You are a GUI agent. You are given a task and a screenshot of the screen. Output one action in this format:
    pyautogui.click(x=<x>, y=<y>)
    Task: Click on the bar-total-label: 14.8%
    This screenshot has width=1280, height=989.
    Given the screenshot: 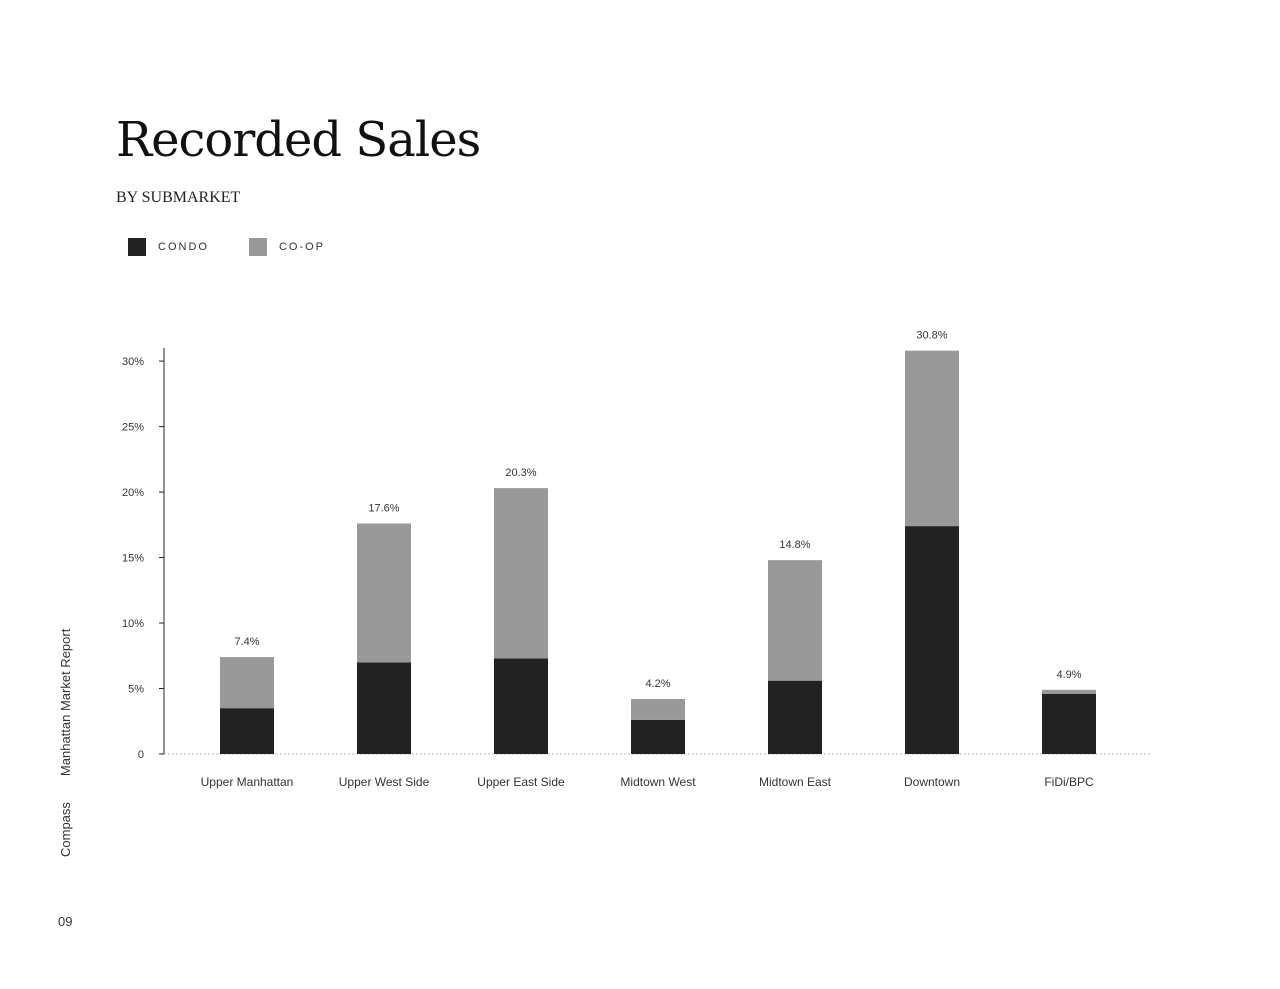 What is the action you would take?
    pyautogui.click(x=794, y=545)
    